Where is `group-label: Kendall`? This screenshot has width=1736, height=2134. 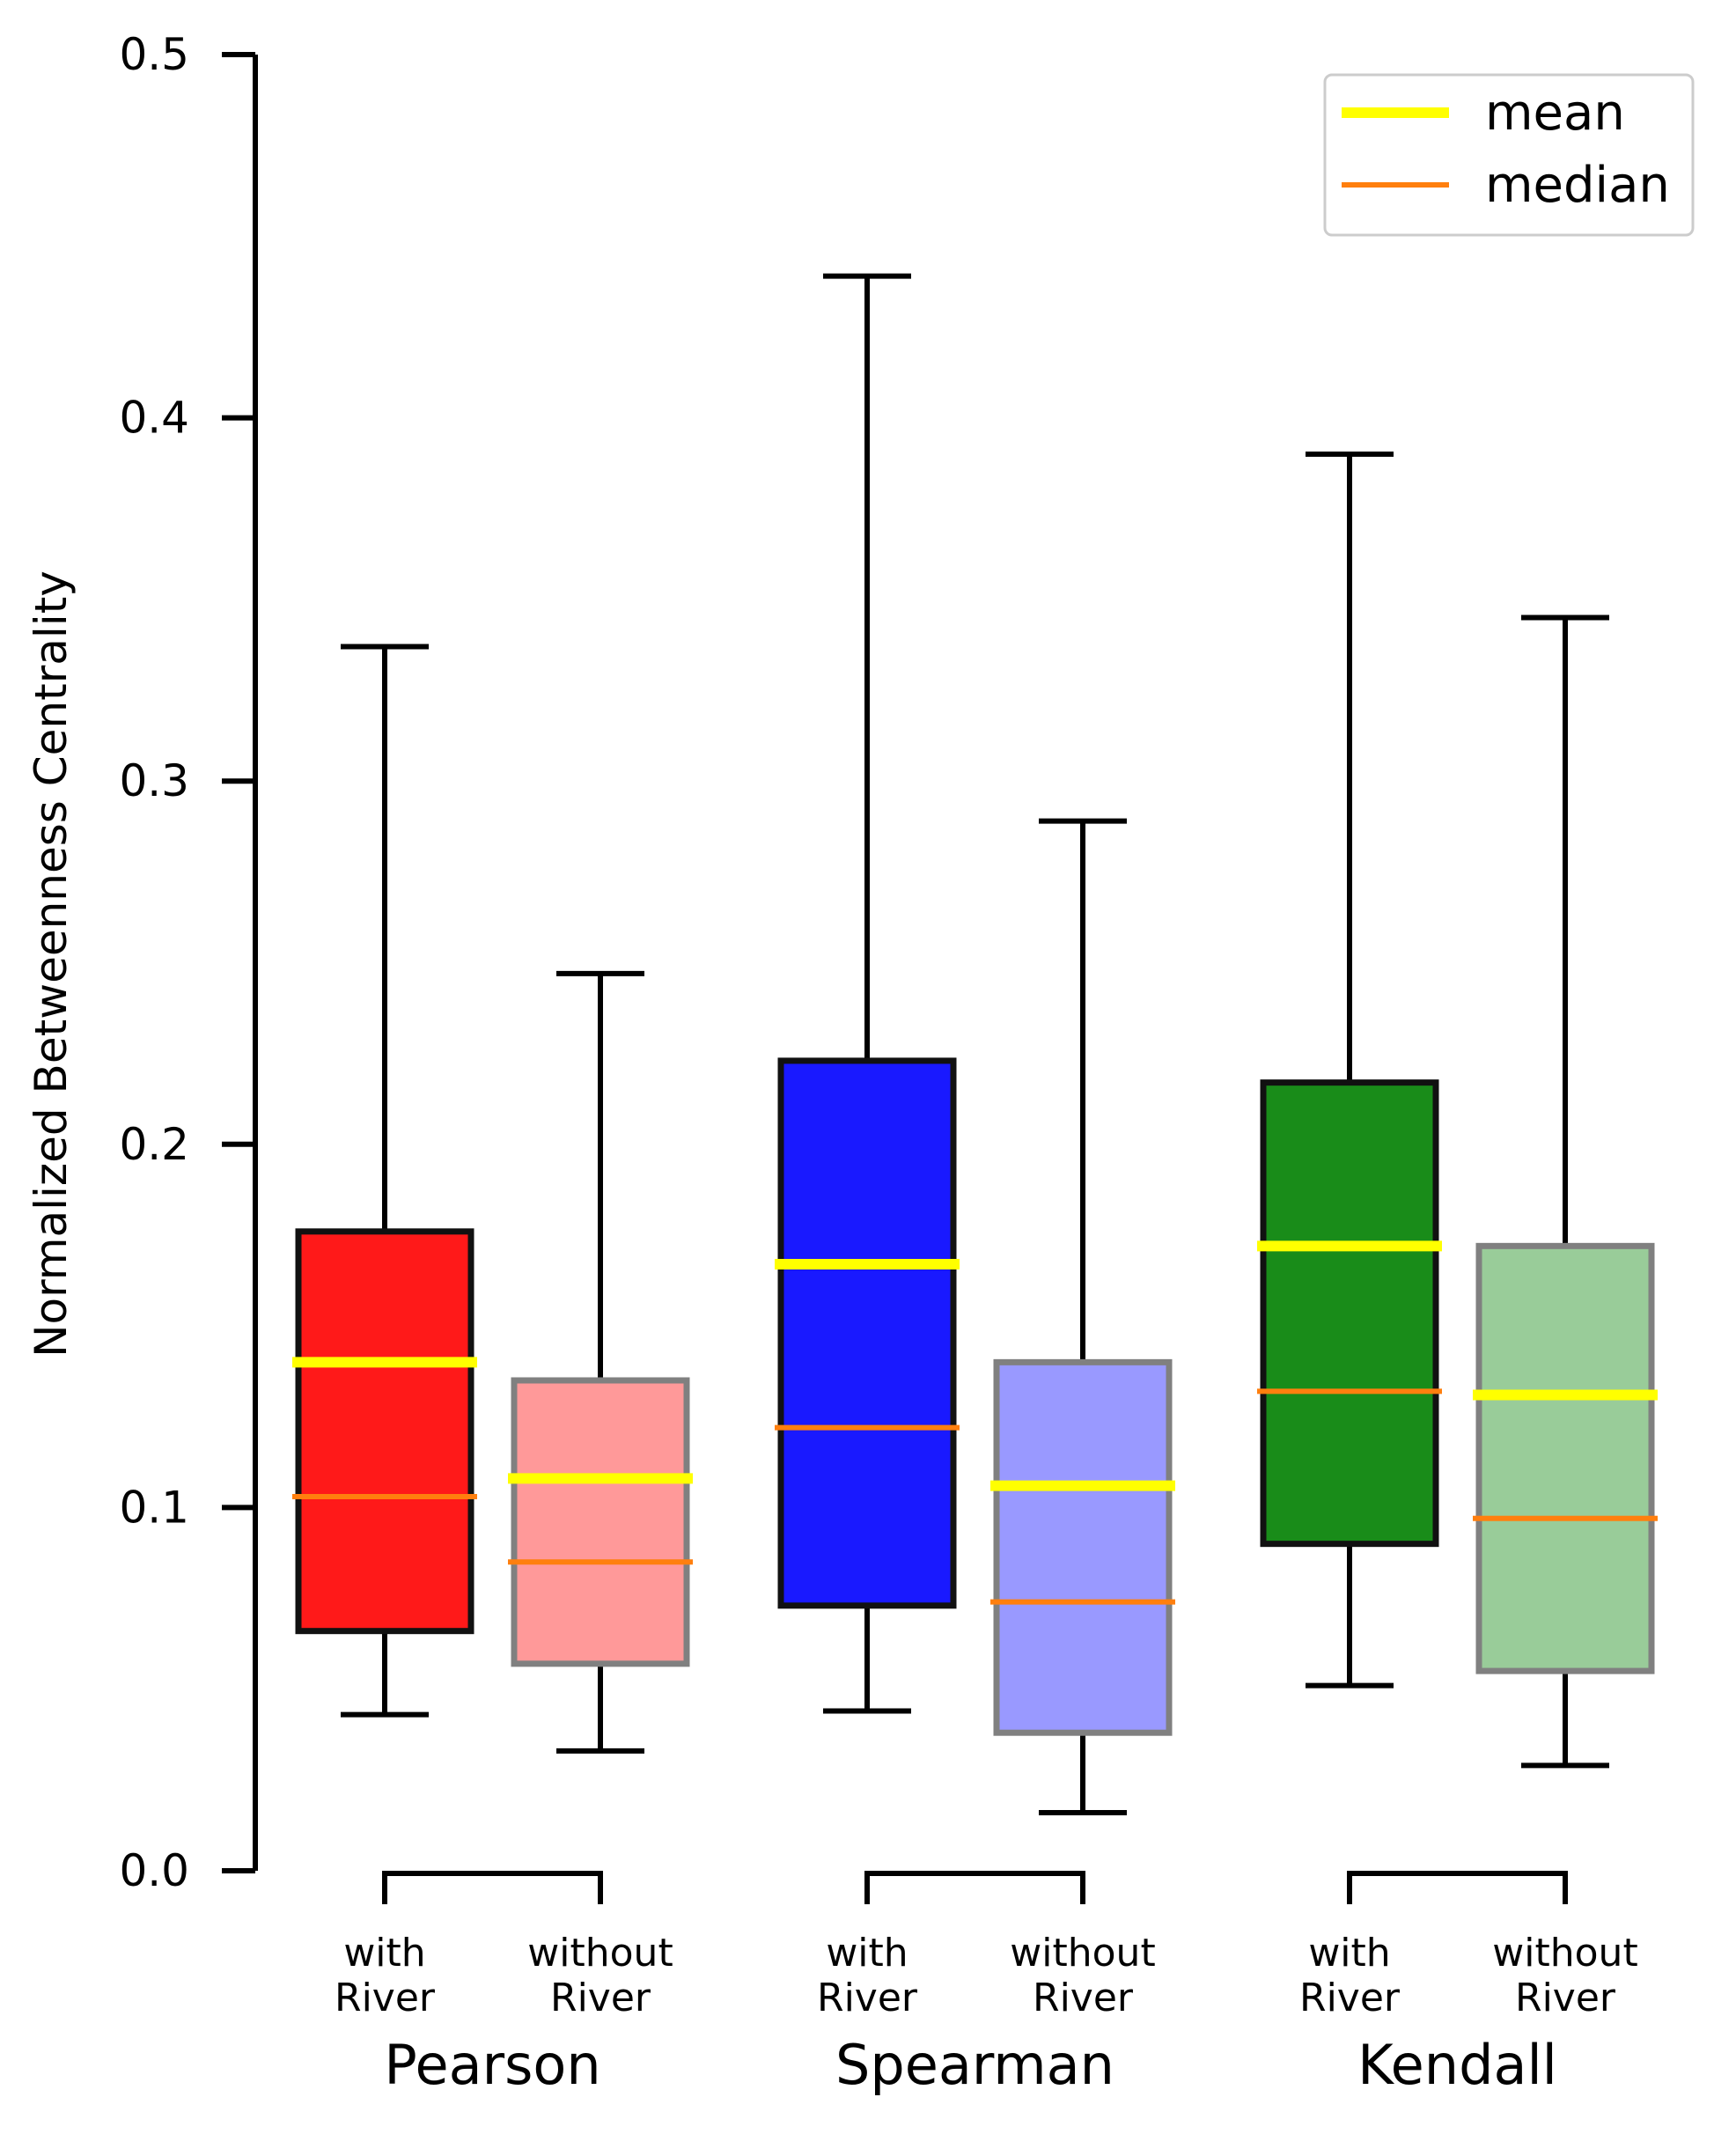
group-label: Kendall is located at coordinates (1457, 2065).